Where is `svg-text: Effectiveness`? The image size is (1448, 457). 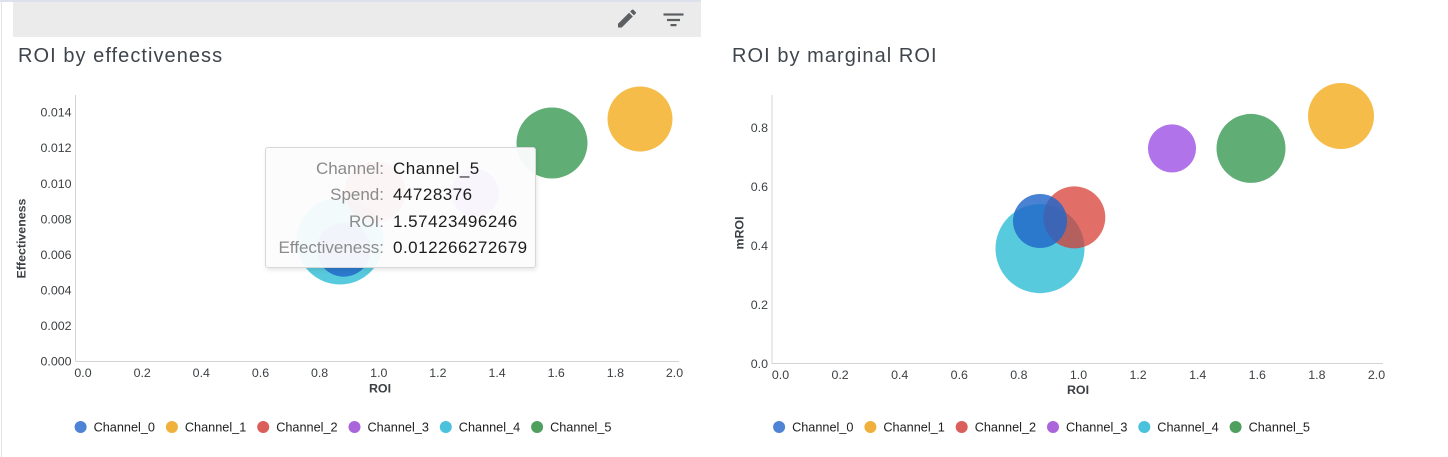
svg-text: Effectiveness is located at coordinates (22, 238).